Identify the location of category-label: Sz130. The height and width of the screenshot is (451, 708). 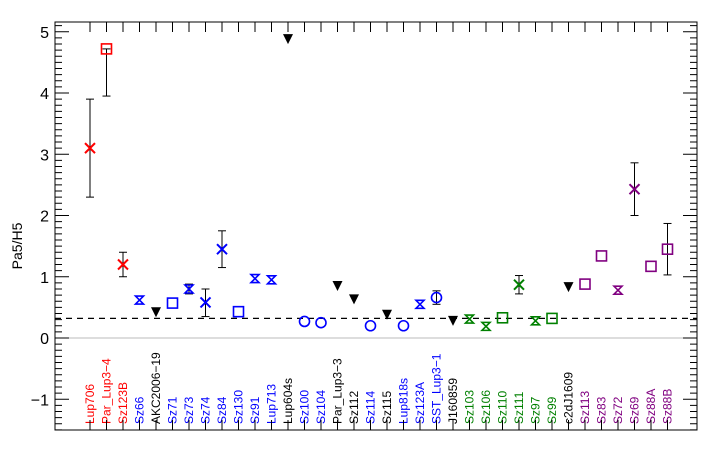
(239, 407).